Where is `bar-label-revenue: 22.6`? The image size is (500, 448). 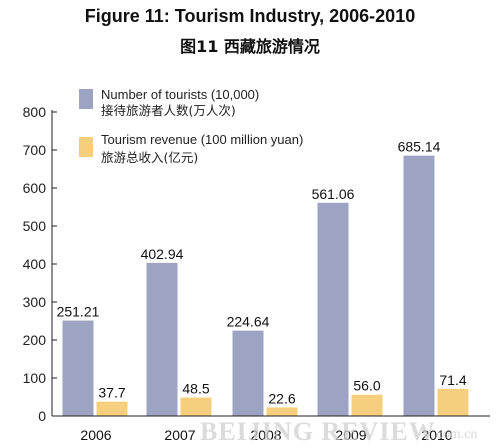
bar-label-revenue: 22.6 is located at coordinates (281, 398).